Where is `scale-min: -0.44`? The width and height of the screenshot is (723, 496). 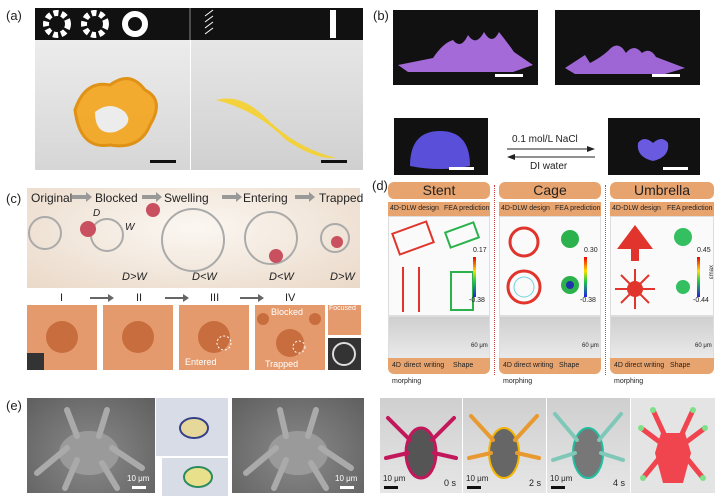 scale-min: -0.44 is located at coordinates (701, 300).